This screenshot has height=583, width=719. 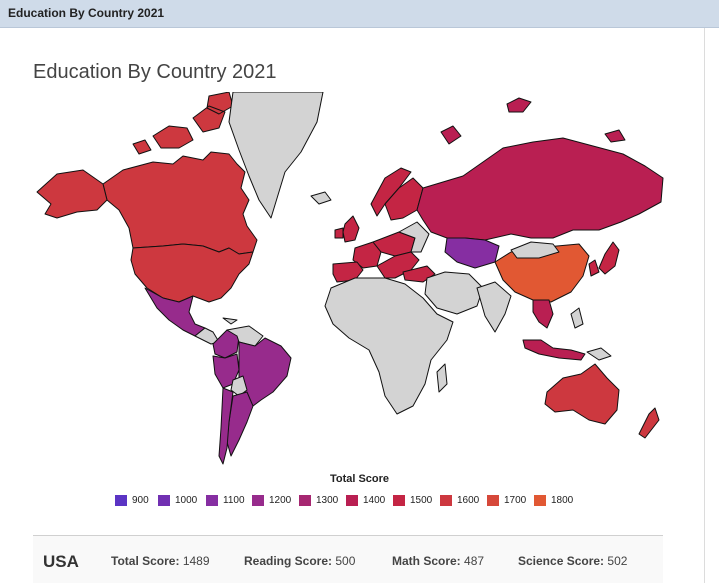 I want to click on country-indonesia, so click(x=554, y=350).